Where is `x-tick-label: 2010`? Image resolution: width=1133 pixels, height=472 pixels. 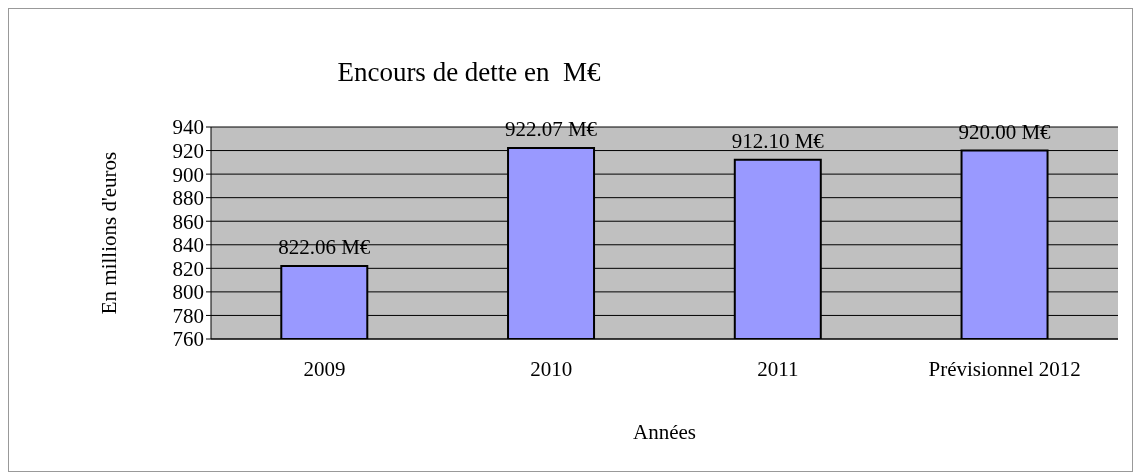 x-tick-label: 2010 is located at coordinates (551, 368).